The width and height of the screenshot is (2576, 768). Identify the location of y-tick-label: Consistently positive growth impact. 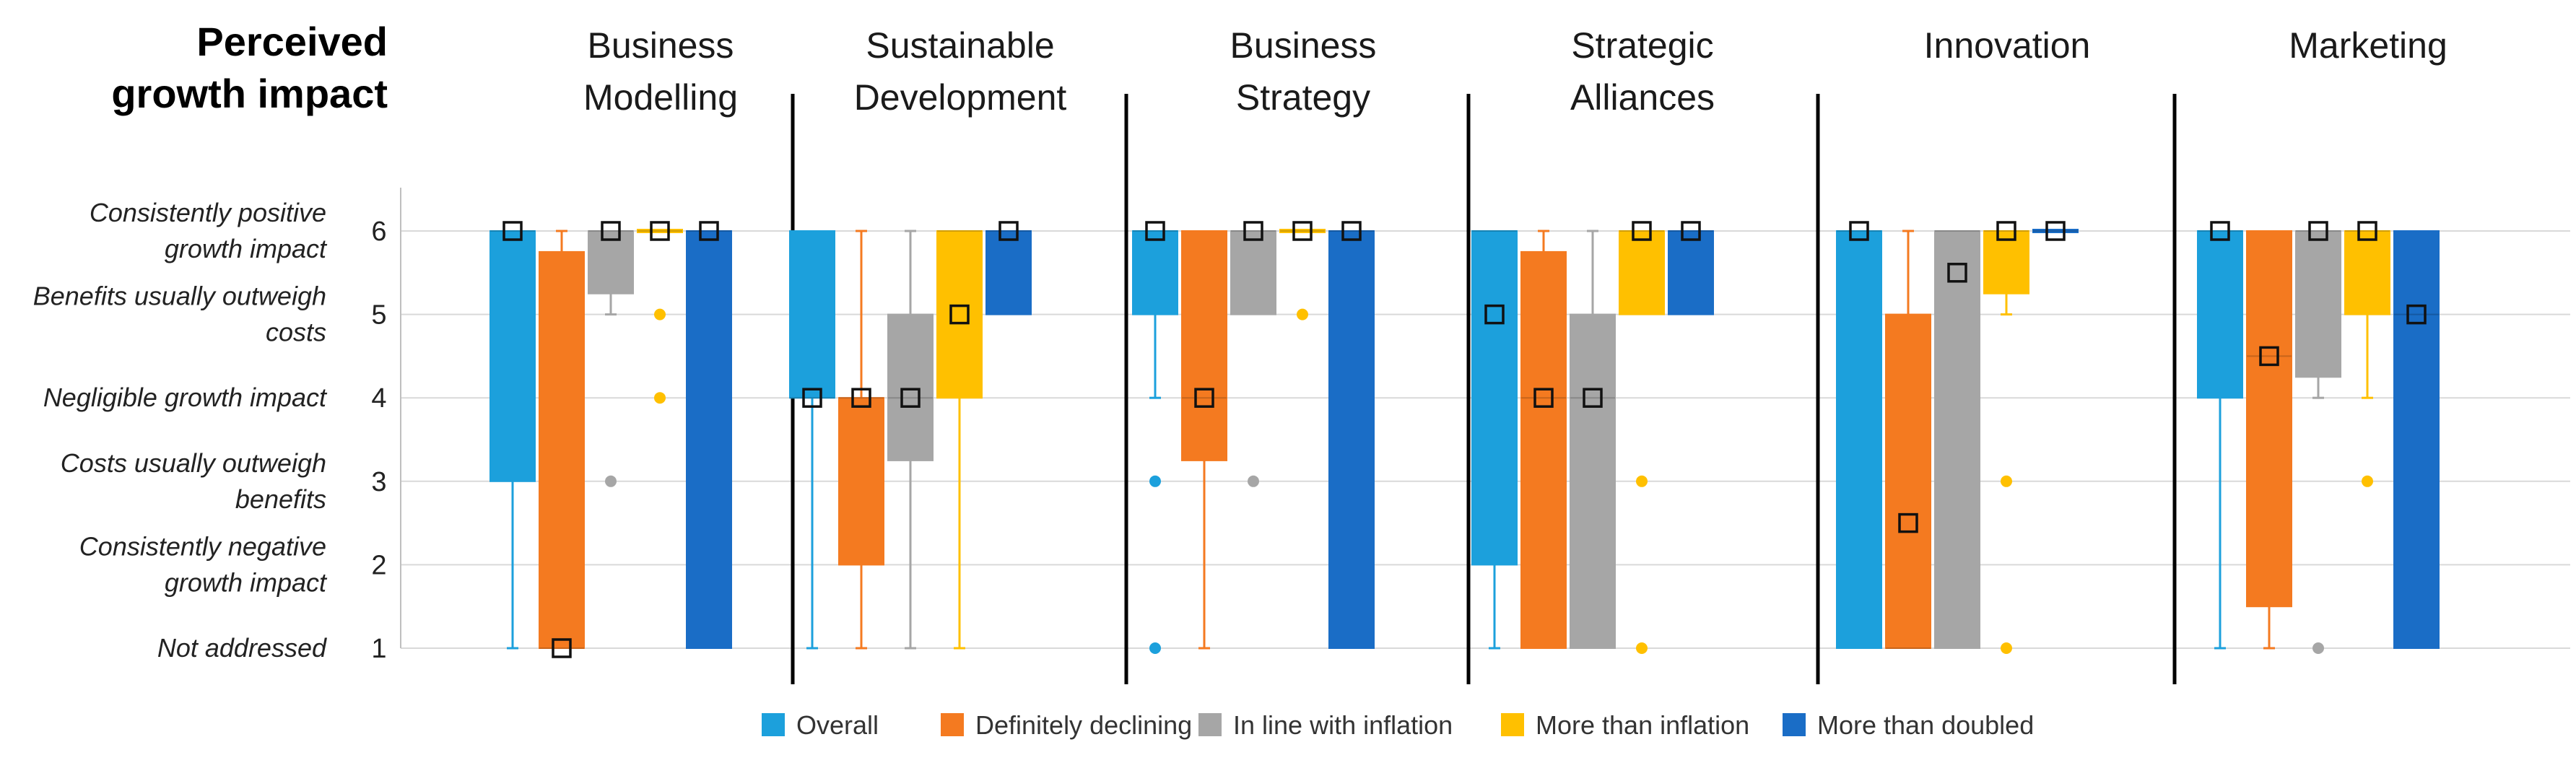
(209, 230).